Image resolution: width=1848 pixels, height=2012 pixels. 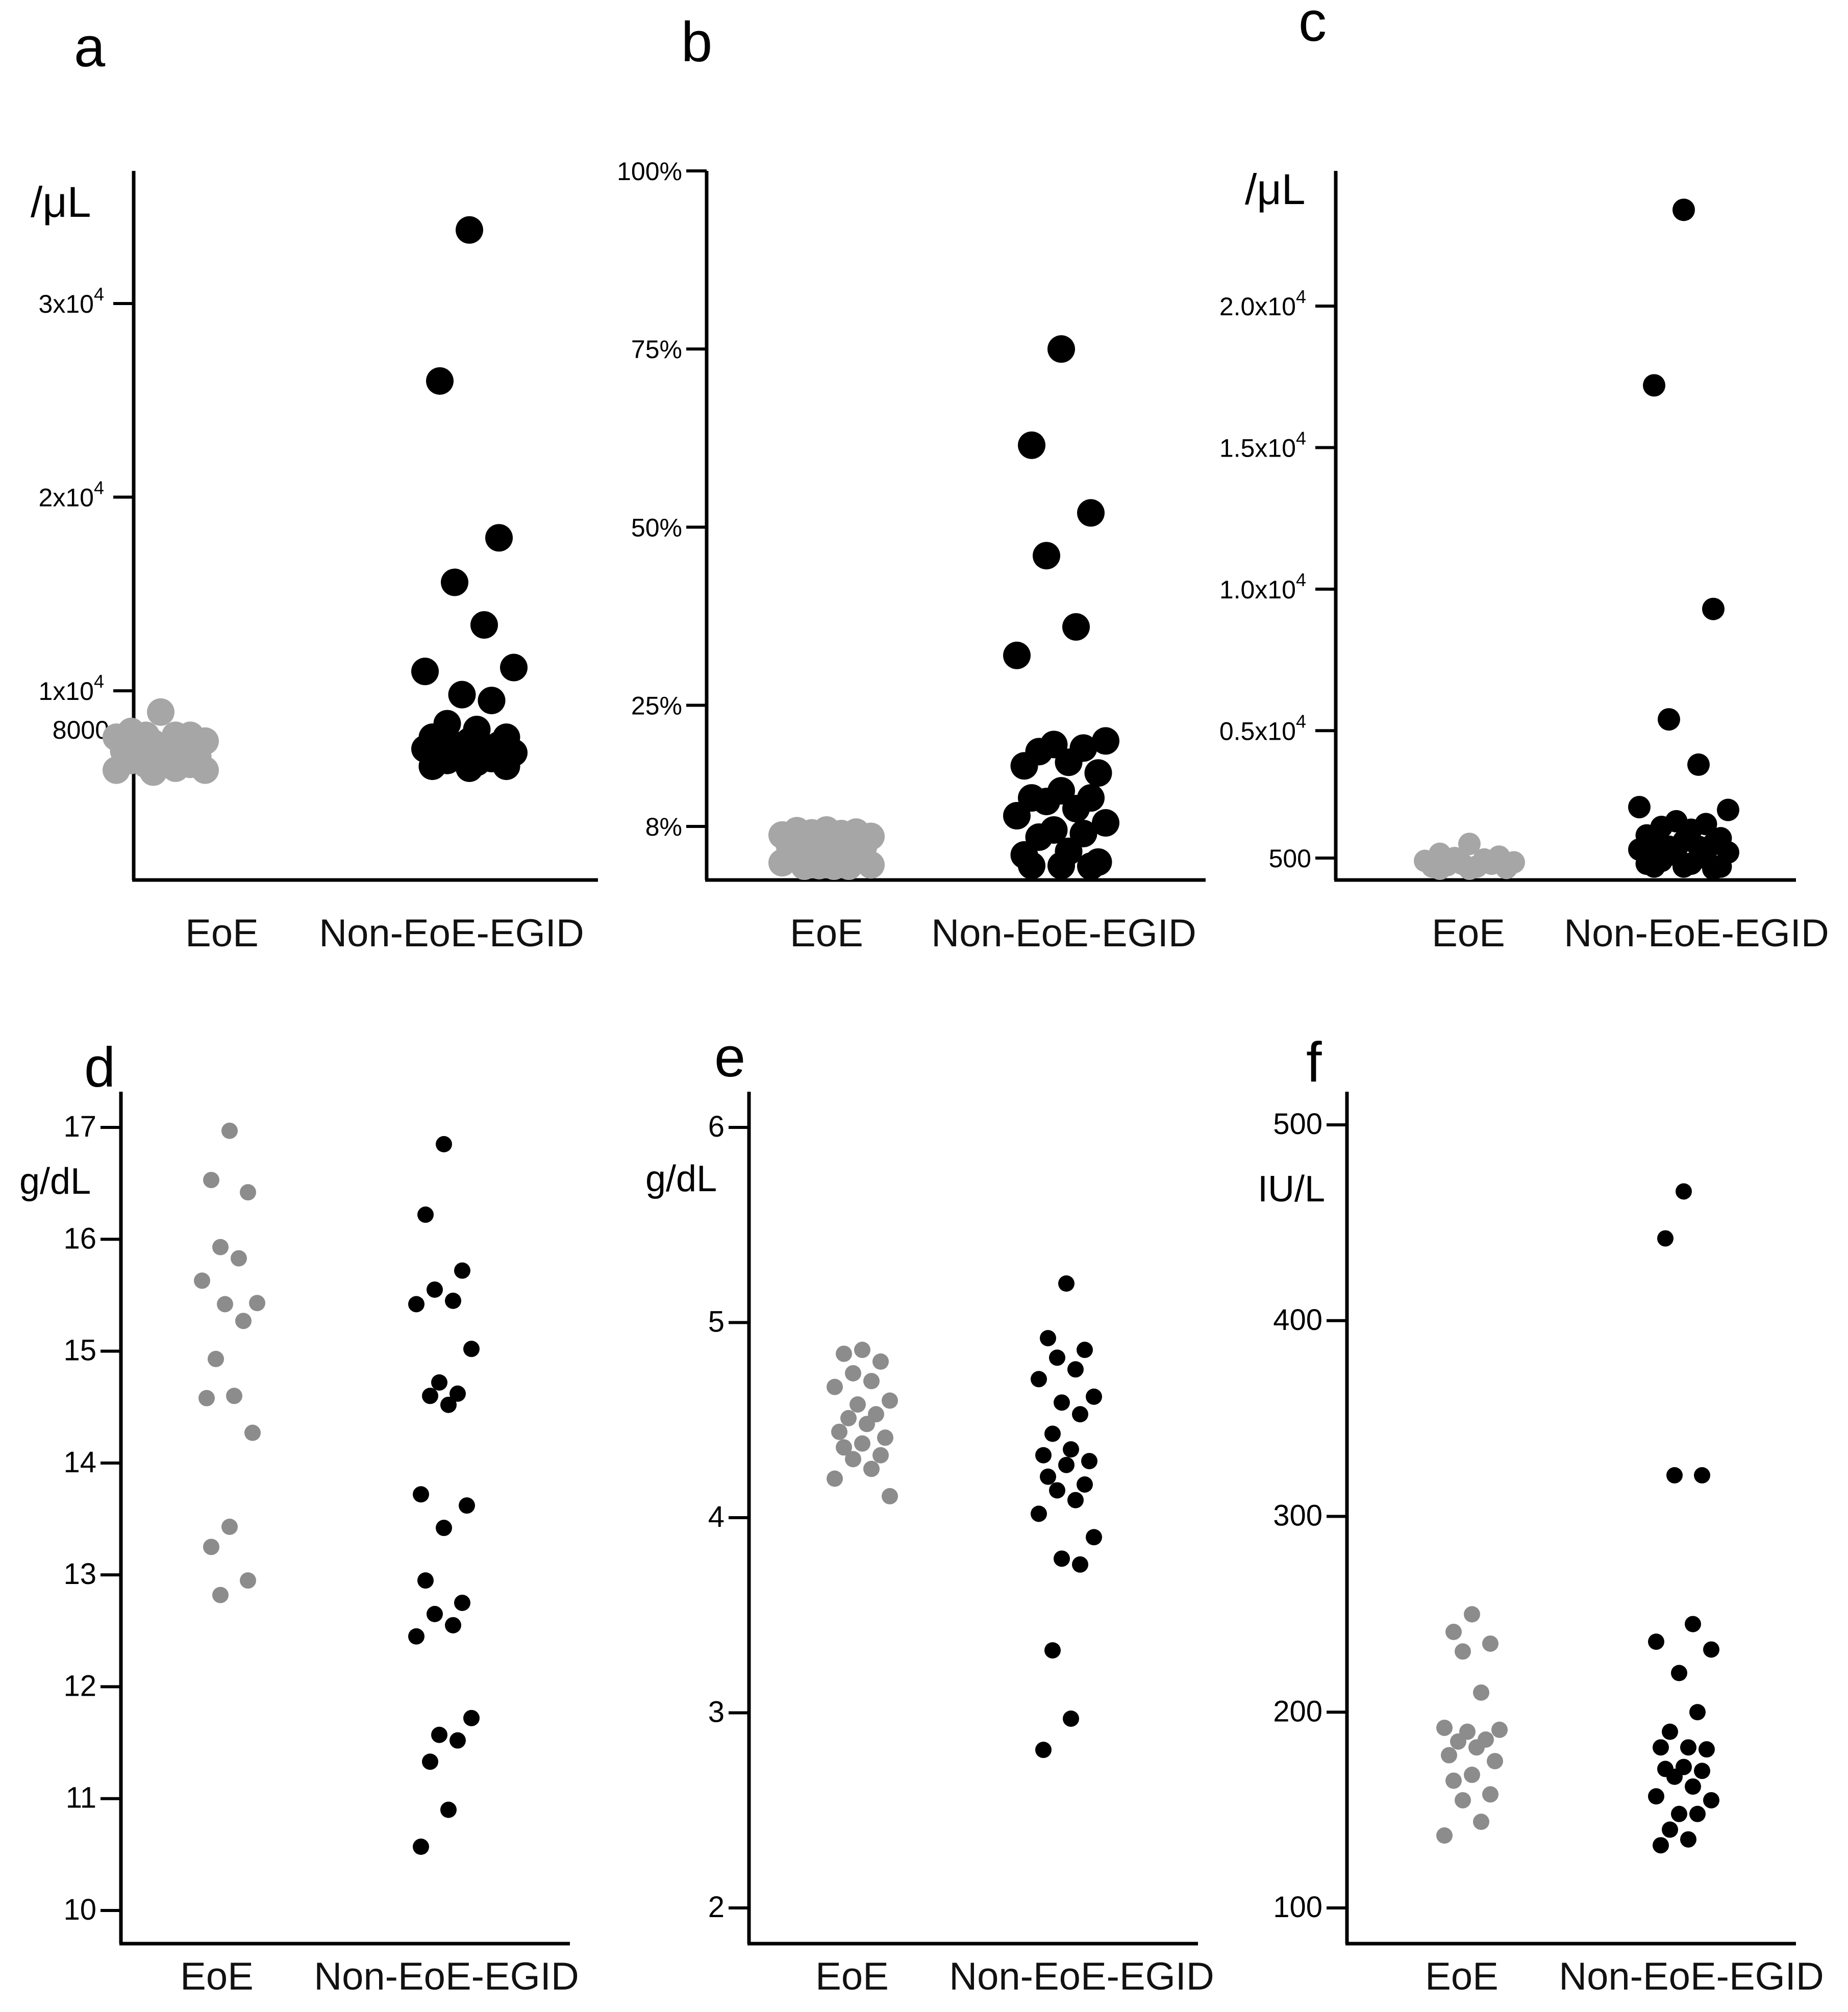 I want to click on y-tick-label: 100%, so click(x=650, y=171).